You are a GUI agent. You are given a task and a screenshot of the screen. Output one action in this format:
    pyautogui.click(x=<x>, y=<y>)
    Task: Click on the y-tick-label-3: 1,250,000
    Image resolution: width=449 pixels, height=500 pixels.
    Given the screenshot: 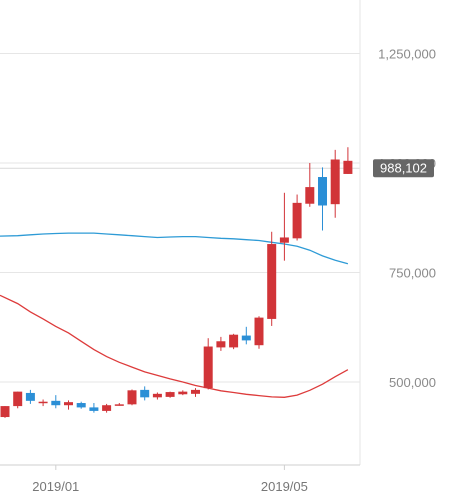 What is the action you would take?
    pyautogui.click(x=407, y=54)
    